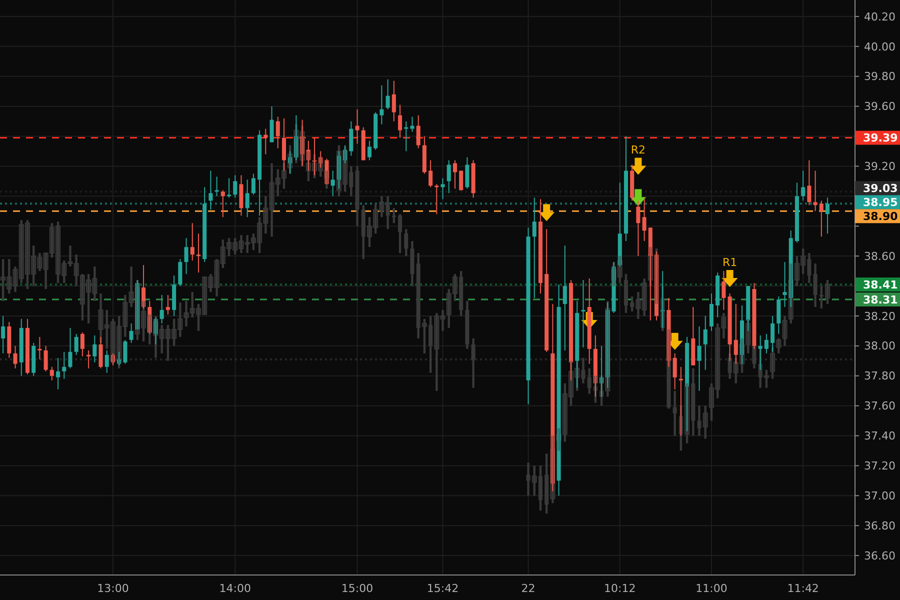  Describe the element at coordinates (880, 299) in the screenshot. I see `ref-line-label: 38.31` at that location.